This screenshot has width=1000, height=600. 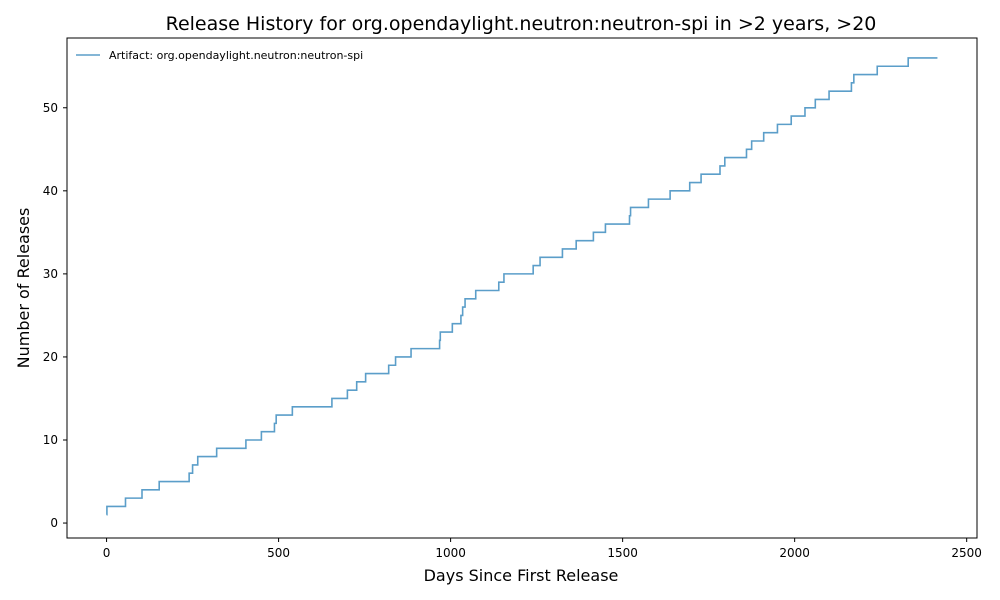 I want to click on y-tick-label: 0, so click(x=54, y=523).